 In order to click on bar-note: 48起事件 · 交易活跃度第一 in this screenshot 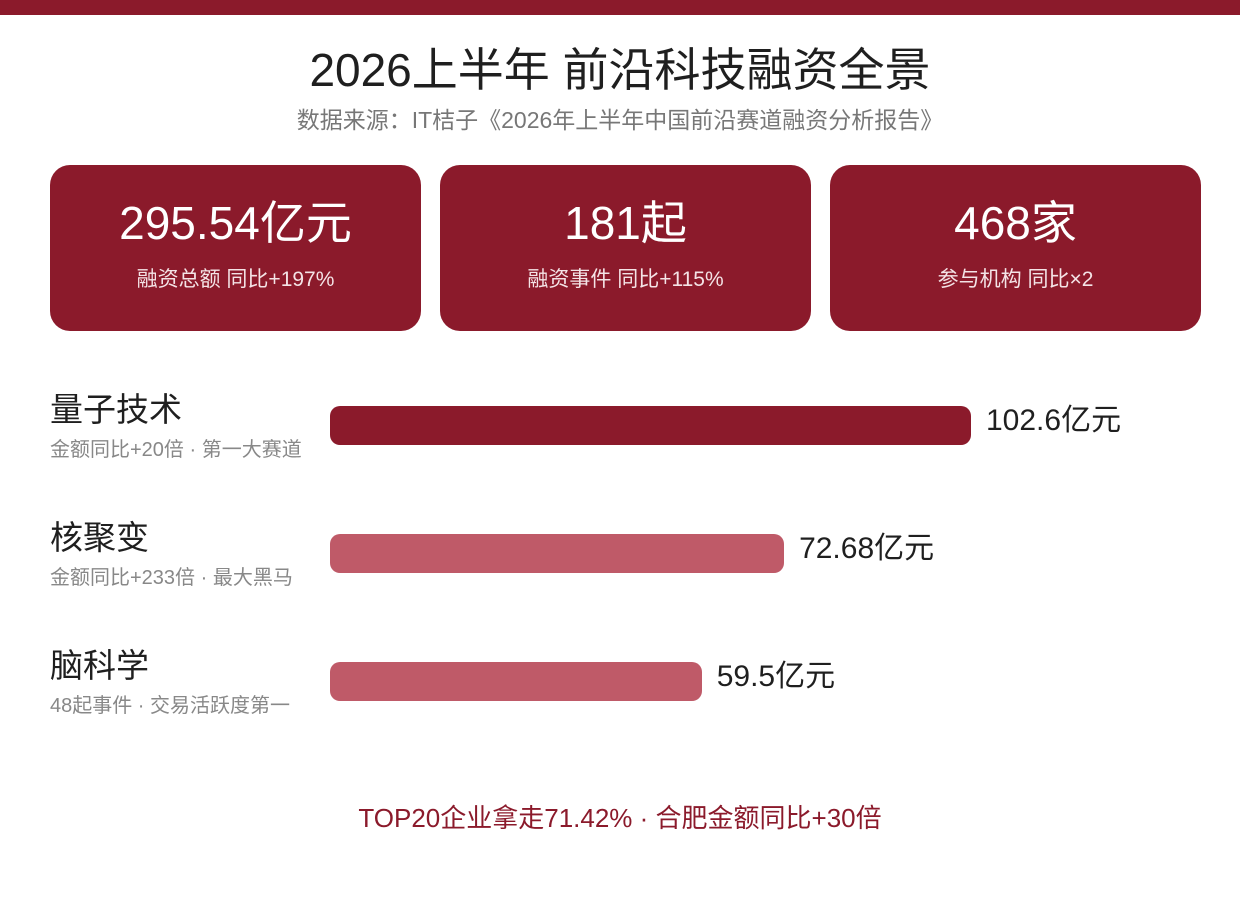, I will do `click(170, 706)`.